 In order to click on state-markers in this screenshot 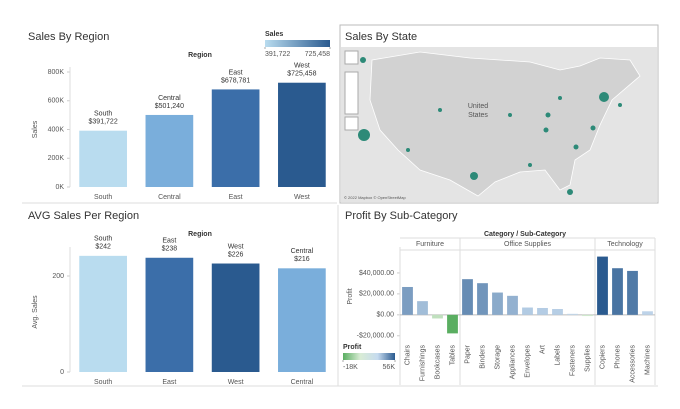, I will do `click(490, 126)`.